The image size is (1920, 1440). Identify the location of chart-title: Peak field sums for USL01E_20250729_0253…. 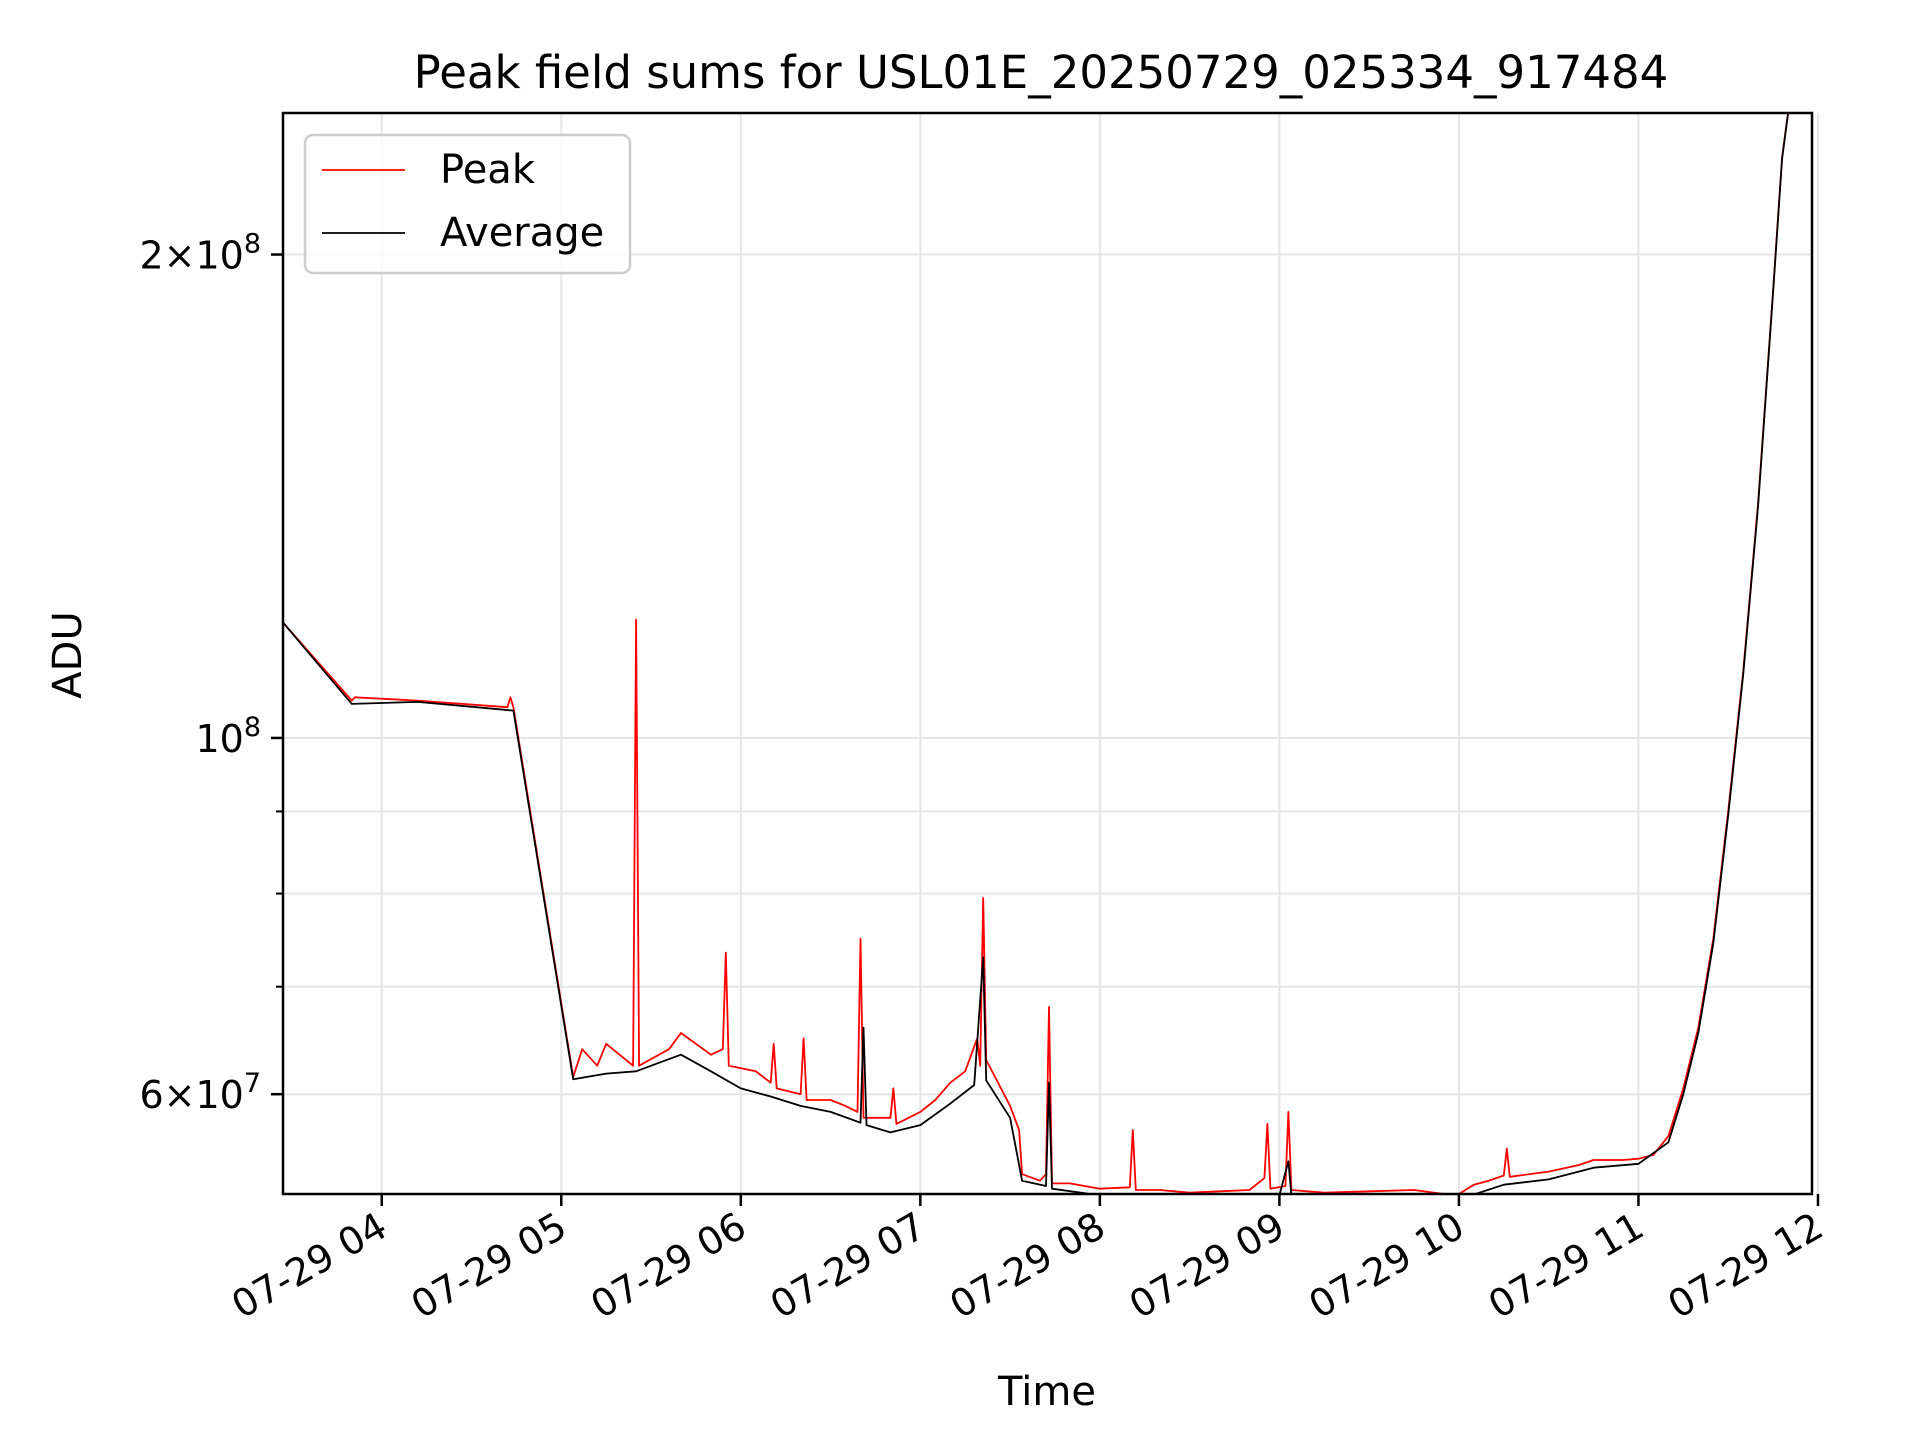
(1041, 72).